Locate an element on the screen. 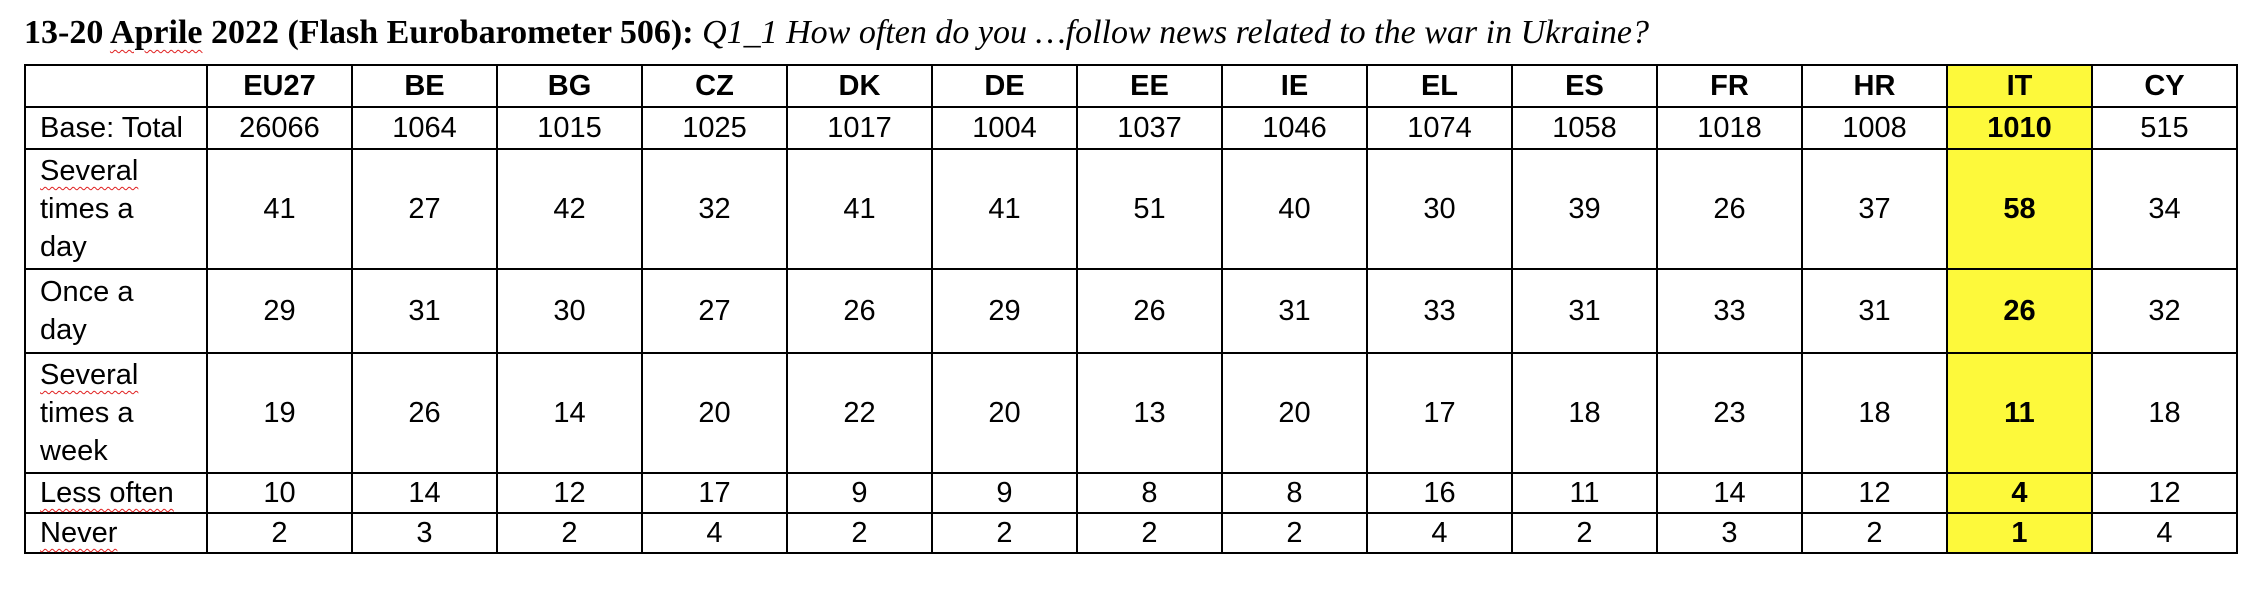 The width and height of the screenshot is (2260, 596). row-label-line: week is located at coordinates (74, 451).